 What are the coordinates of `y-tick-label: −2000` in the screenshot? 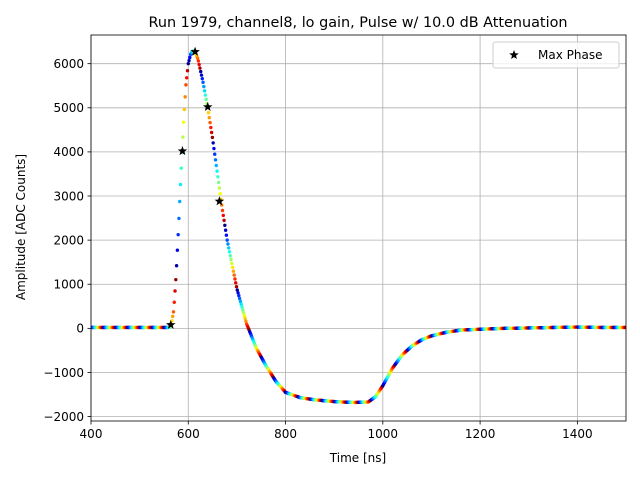 It's located at (63, 417).